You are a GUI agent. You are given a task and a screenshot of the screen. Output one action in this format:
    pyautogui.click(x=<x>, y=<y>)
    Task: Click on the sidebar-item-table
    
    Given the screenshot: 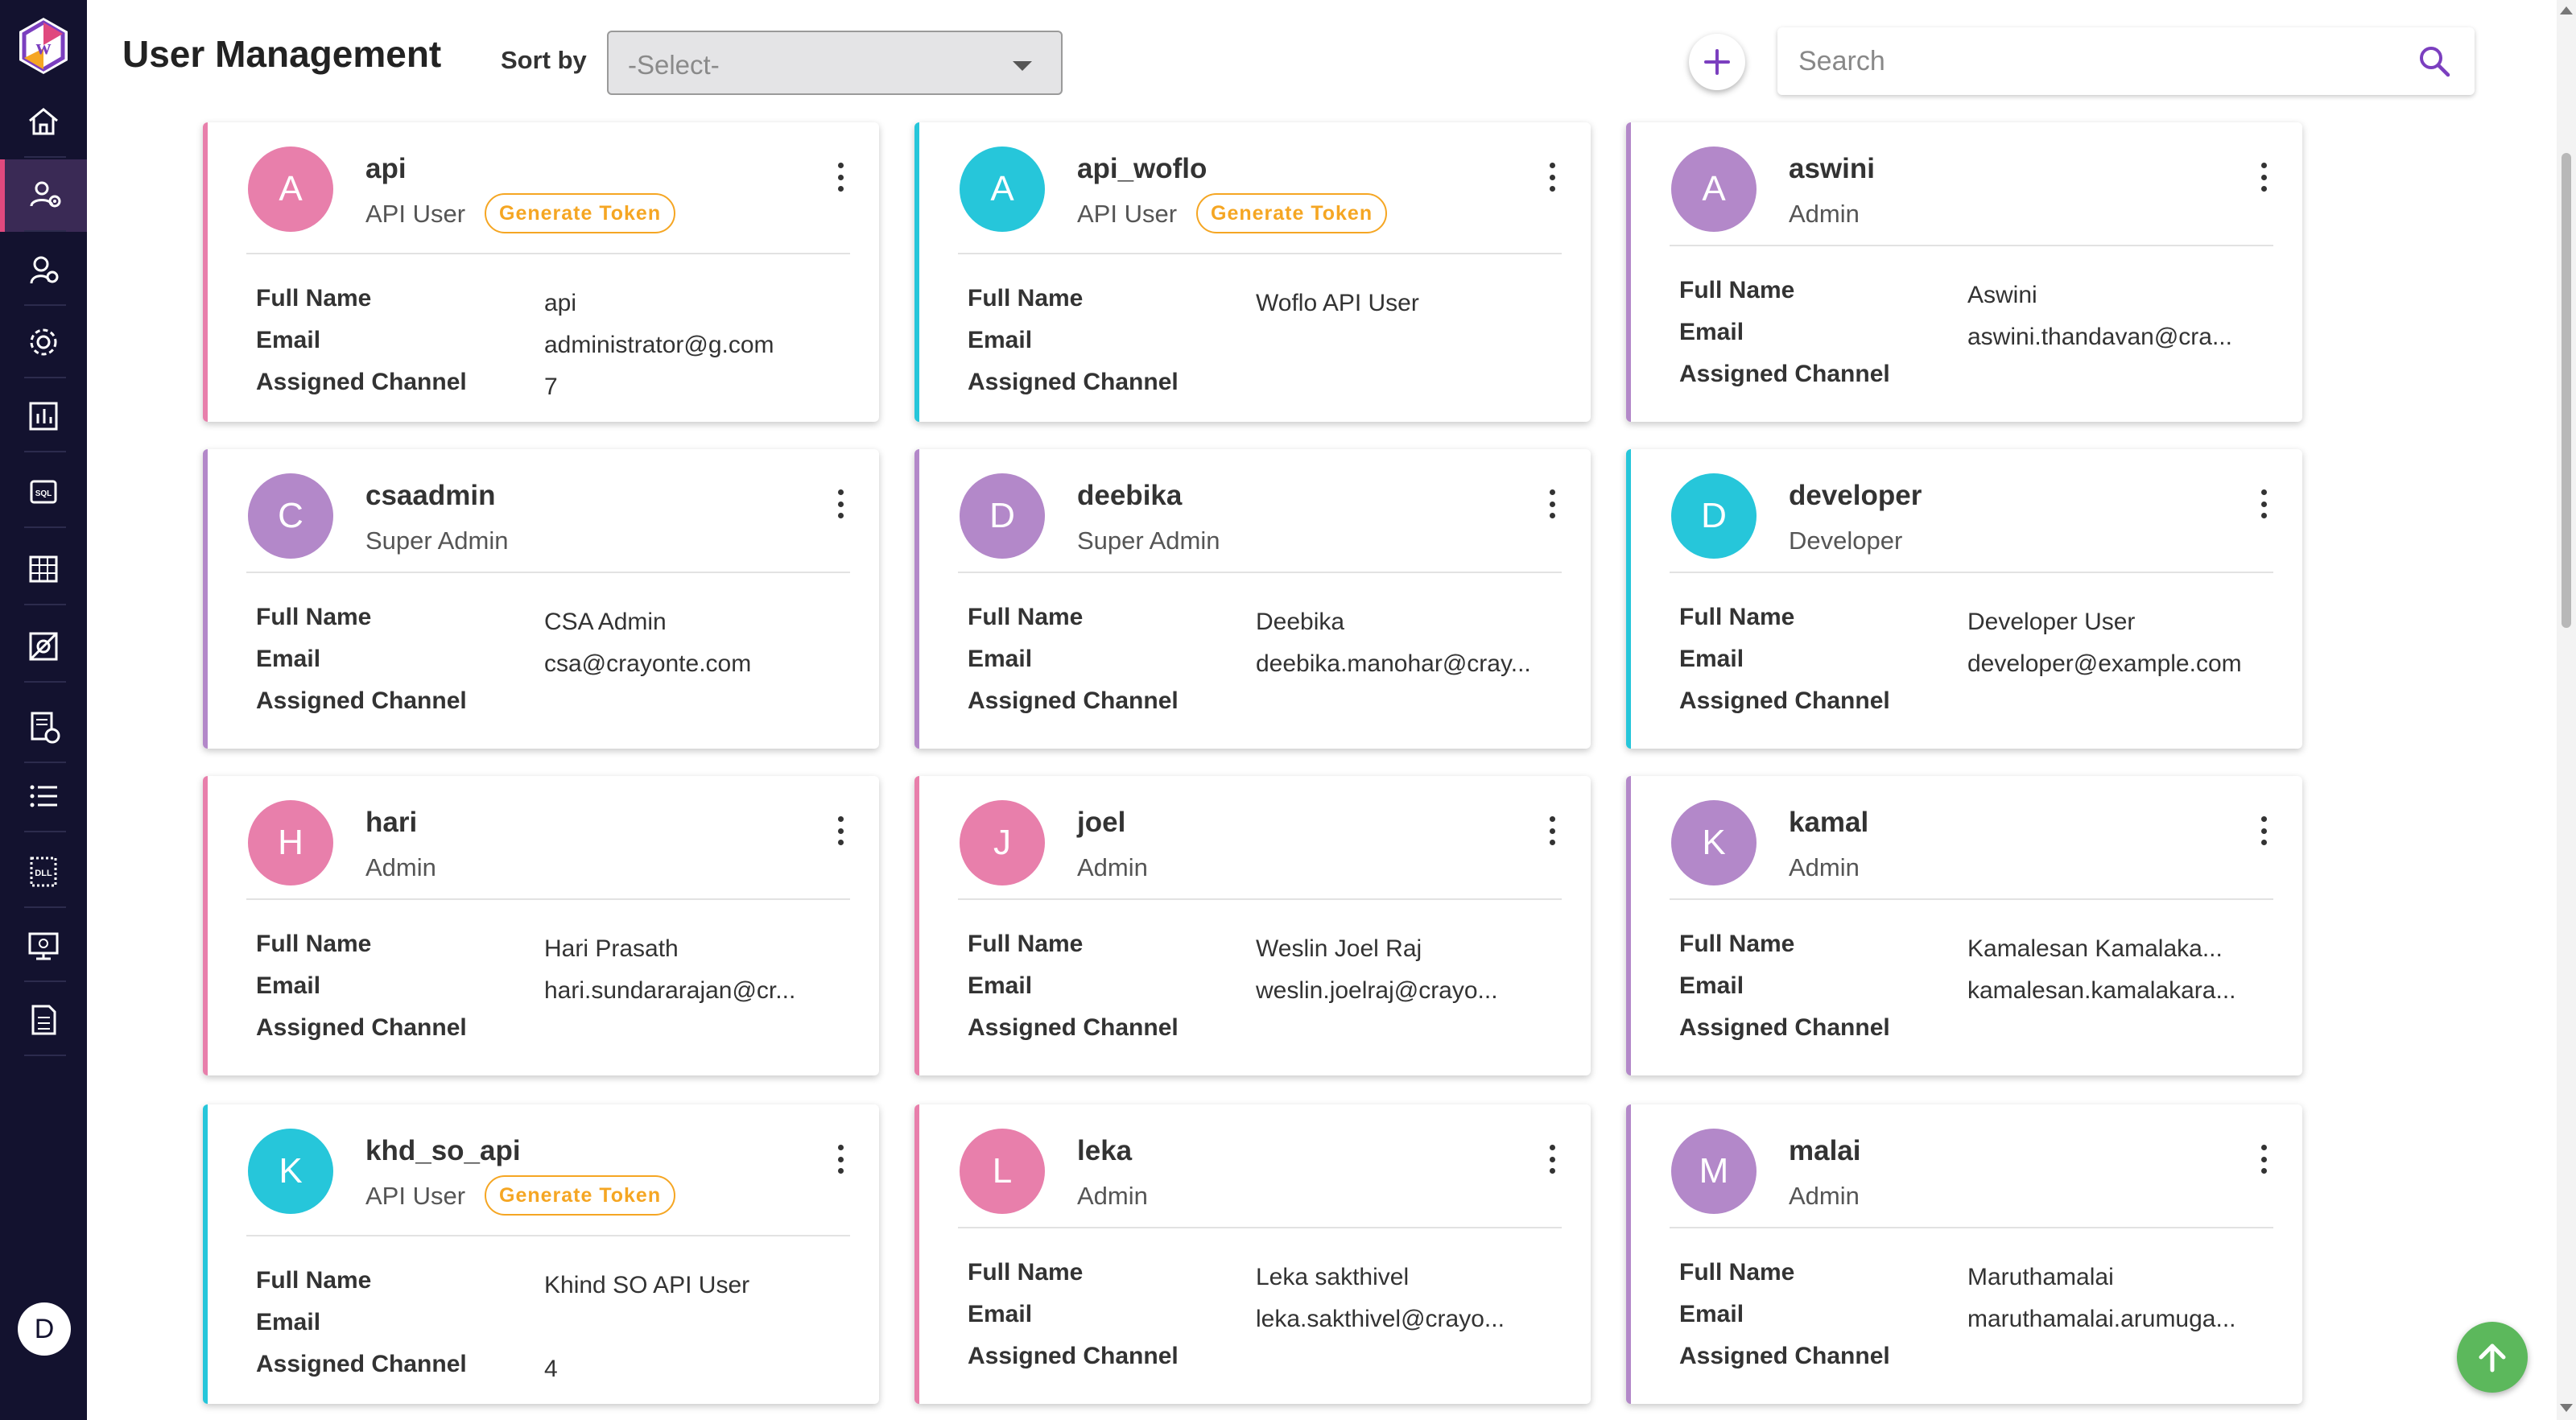 What is the action you would take?
    pyautogui.click(x=43, y=569)
    